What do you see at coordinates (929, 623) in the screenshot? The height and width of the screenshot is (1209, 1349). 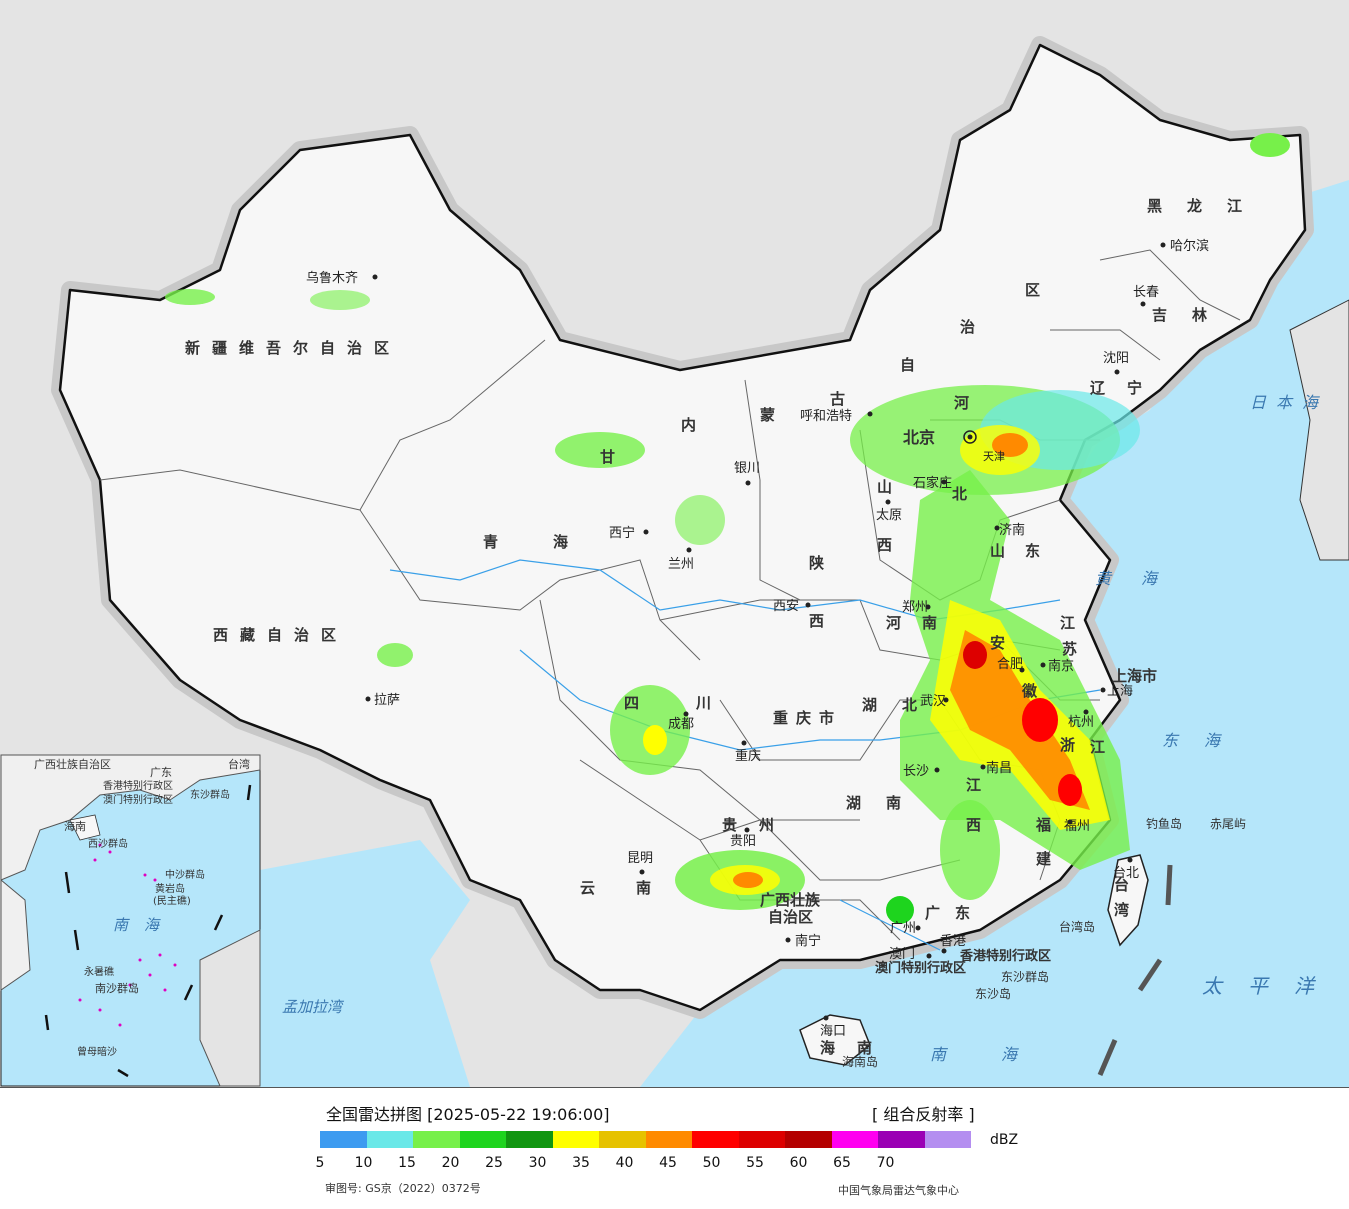 I see `province-label-henan-2: 南` at bounding box center [929, 623].